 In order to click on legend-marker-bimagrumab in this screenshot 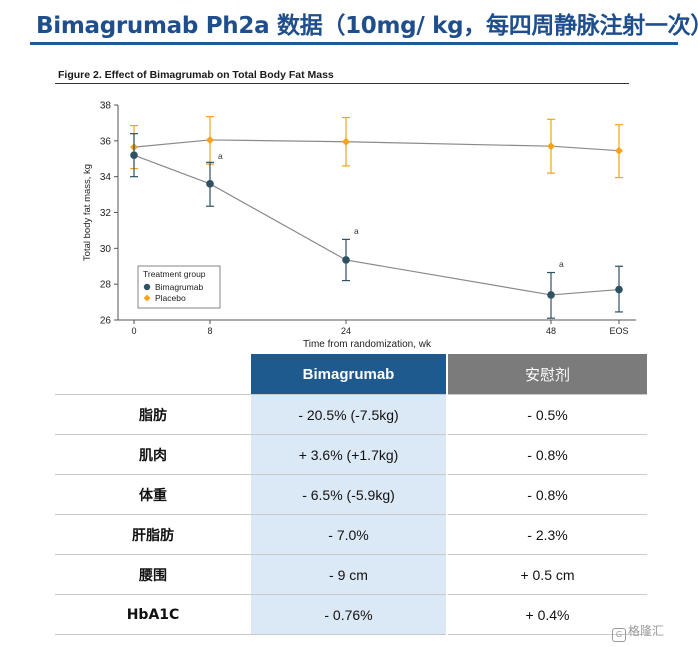, I will do `click(147, 287)`.